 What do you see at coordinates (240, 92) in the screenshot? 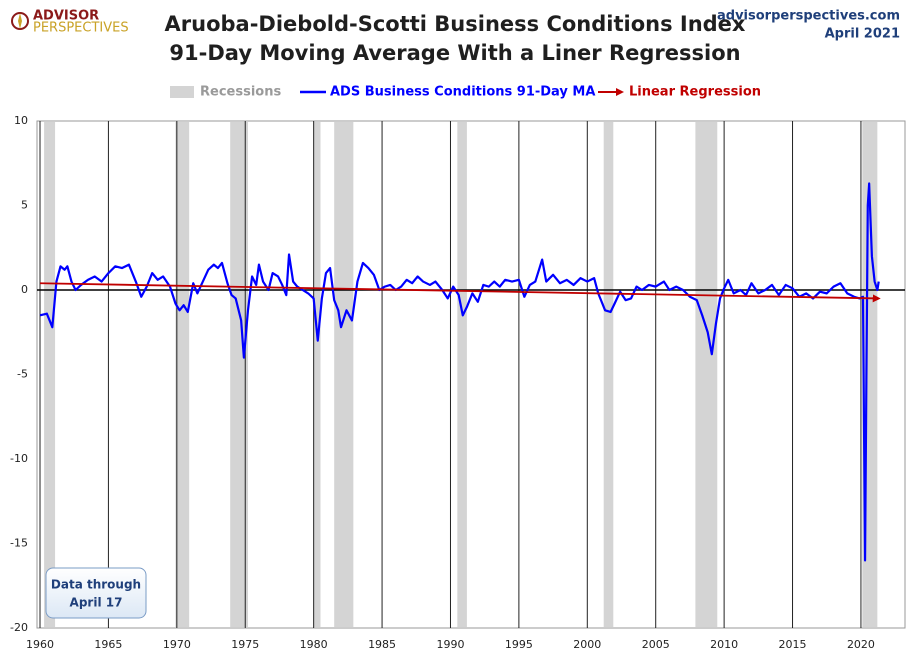
I see `legend-label: Recessions` at bounding box center [240, 92].